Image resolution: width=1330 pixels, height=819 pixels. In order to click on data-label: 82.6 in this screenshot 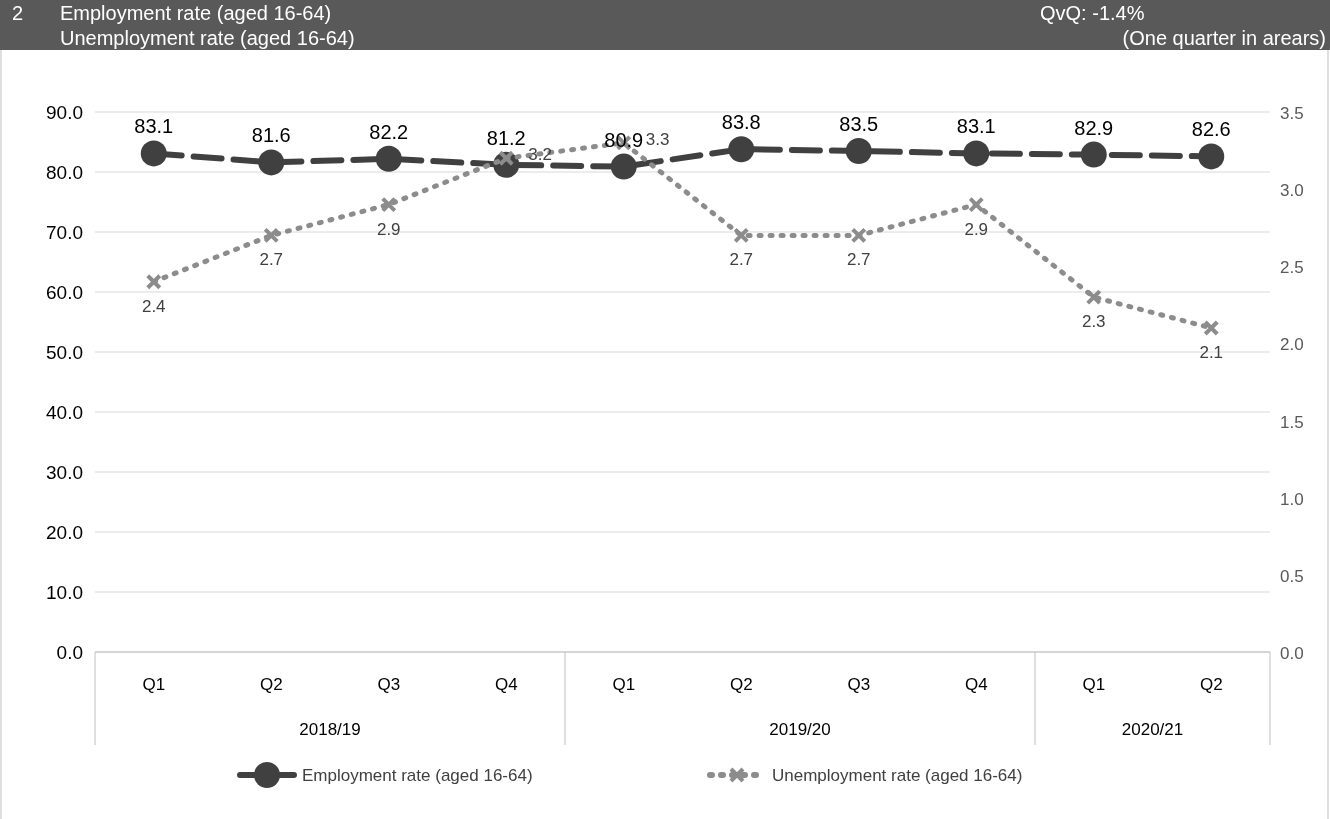, I will do `click(1211, 129)`.